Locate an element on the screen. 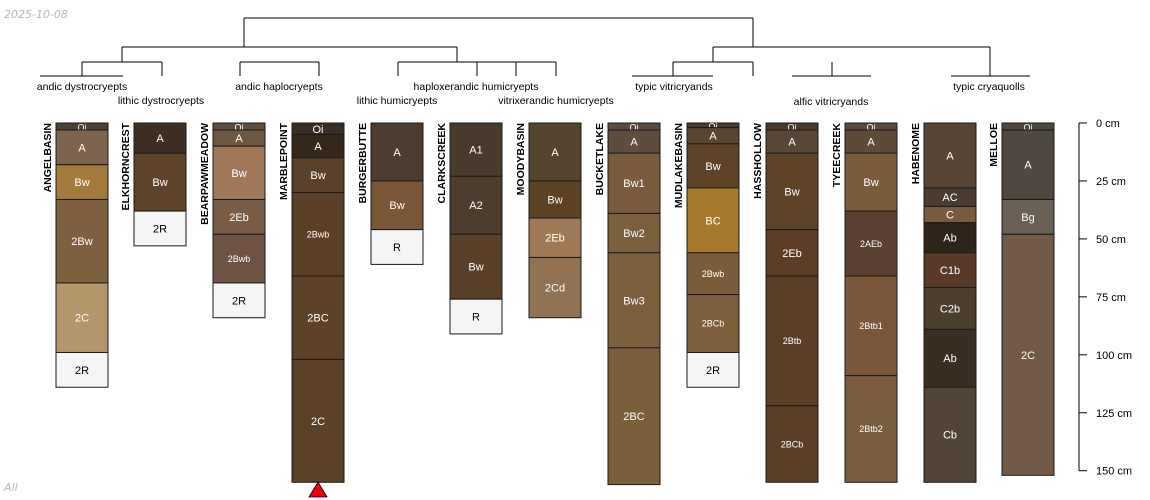  horizon-label-mudlakebasin-7: 2R is located at coordinates (713, 371).